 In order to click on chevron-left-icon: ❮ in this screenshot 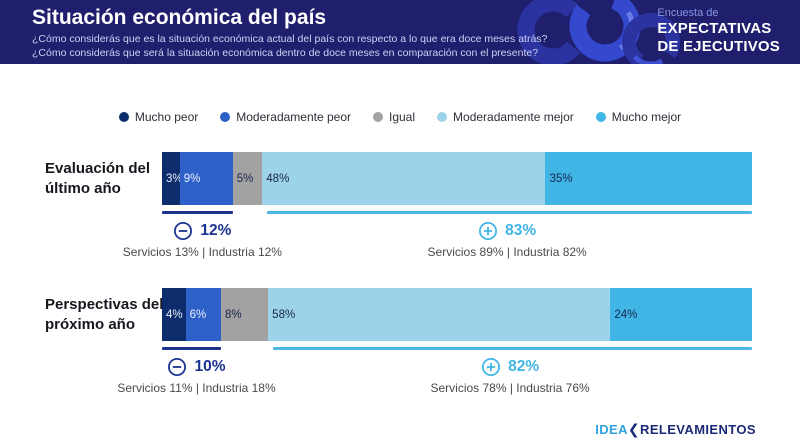, I will do `click(634, 429)`.